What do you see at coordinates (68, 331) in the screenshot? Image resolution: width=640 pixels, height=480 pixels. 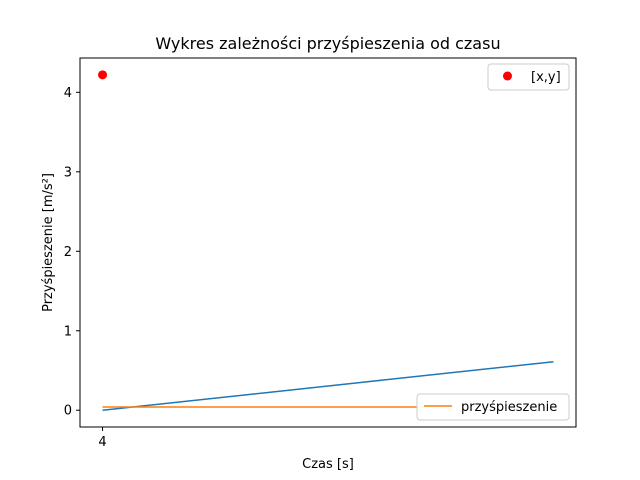 I see `y-tick-label: 1` at bounding box center [68, 331].